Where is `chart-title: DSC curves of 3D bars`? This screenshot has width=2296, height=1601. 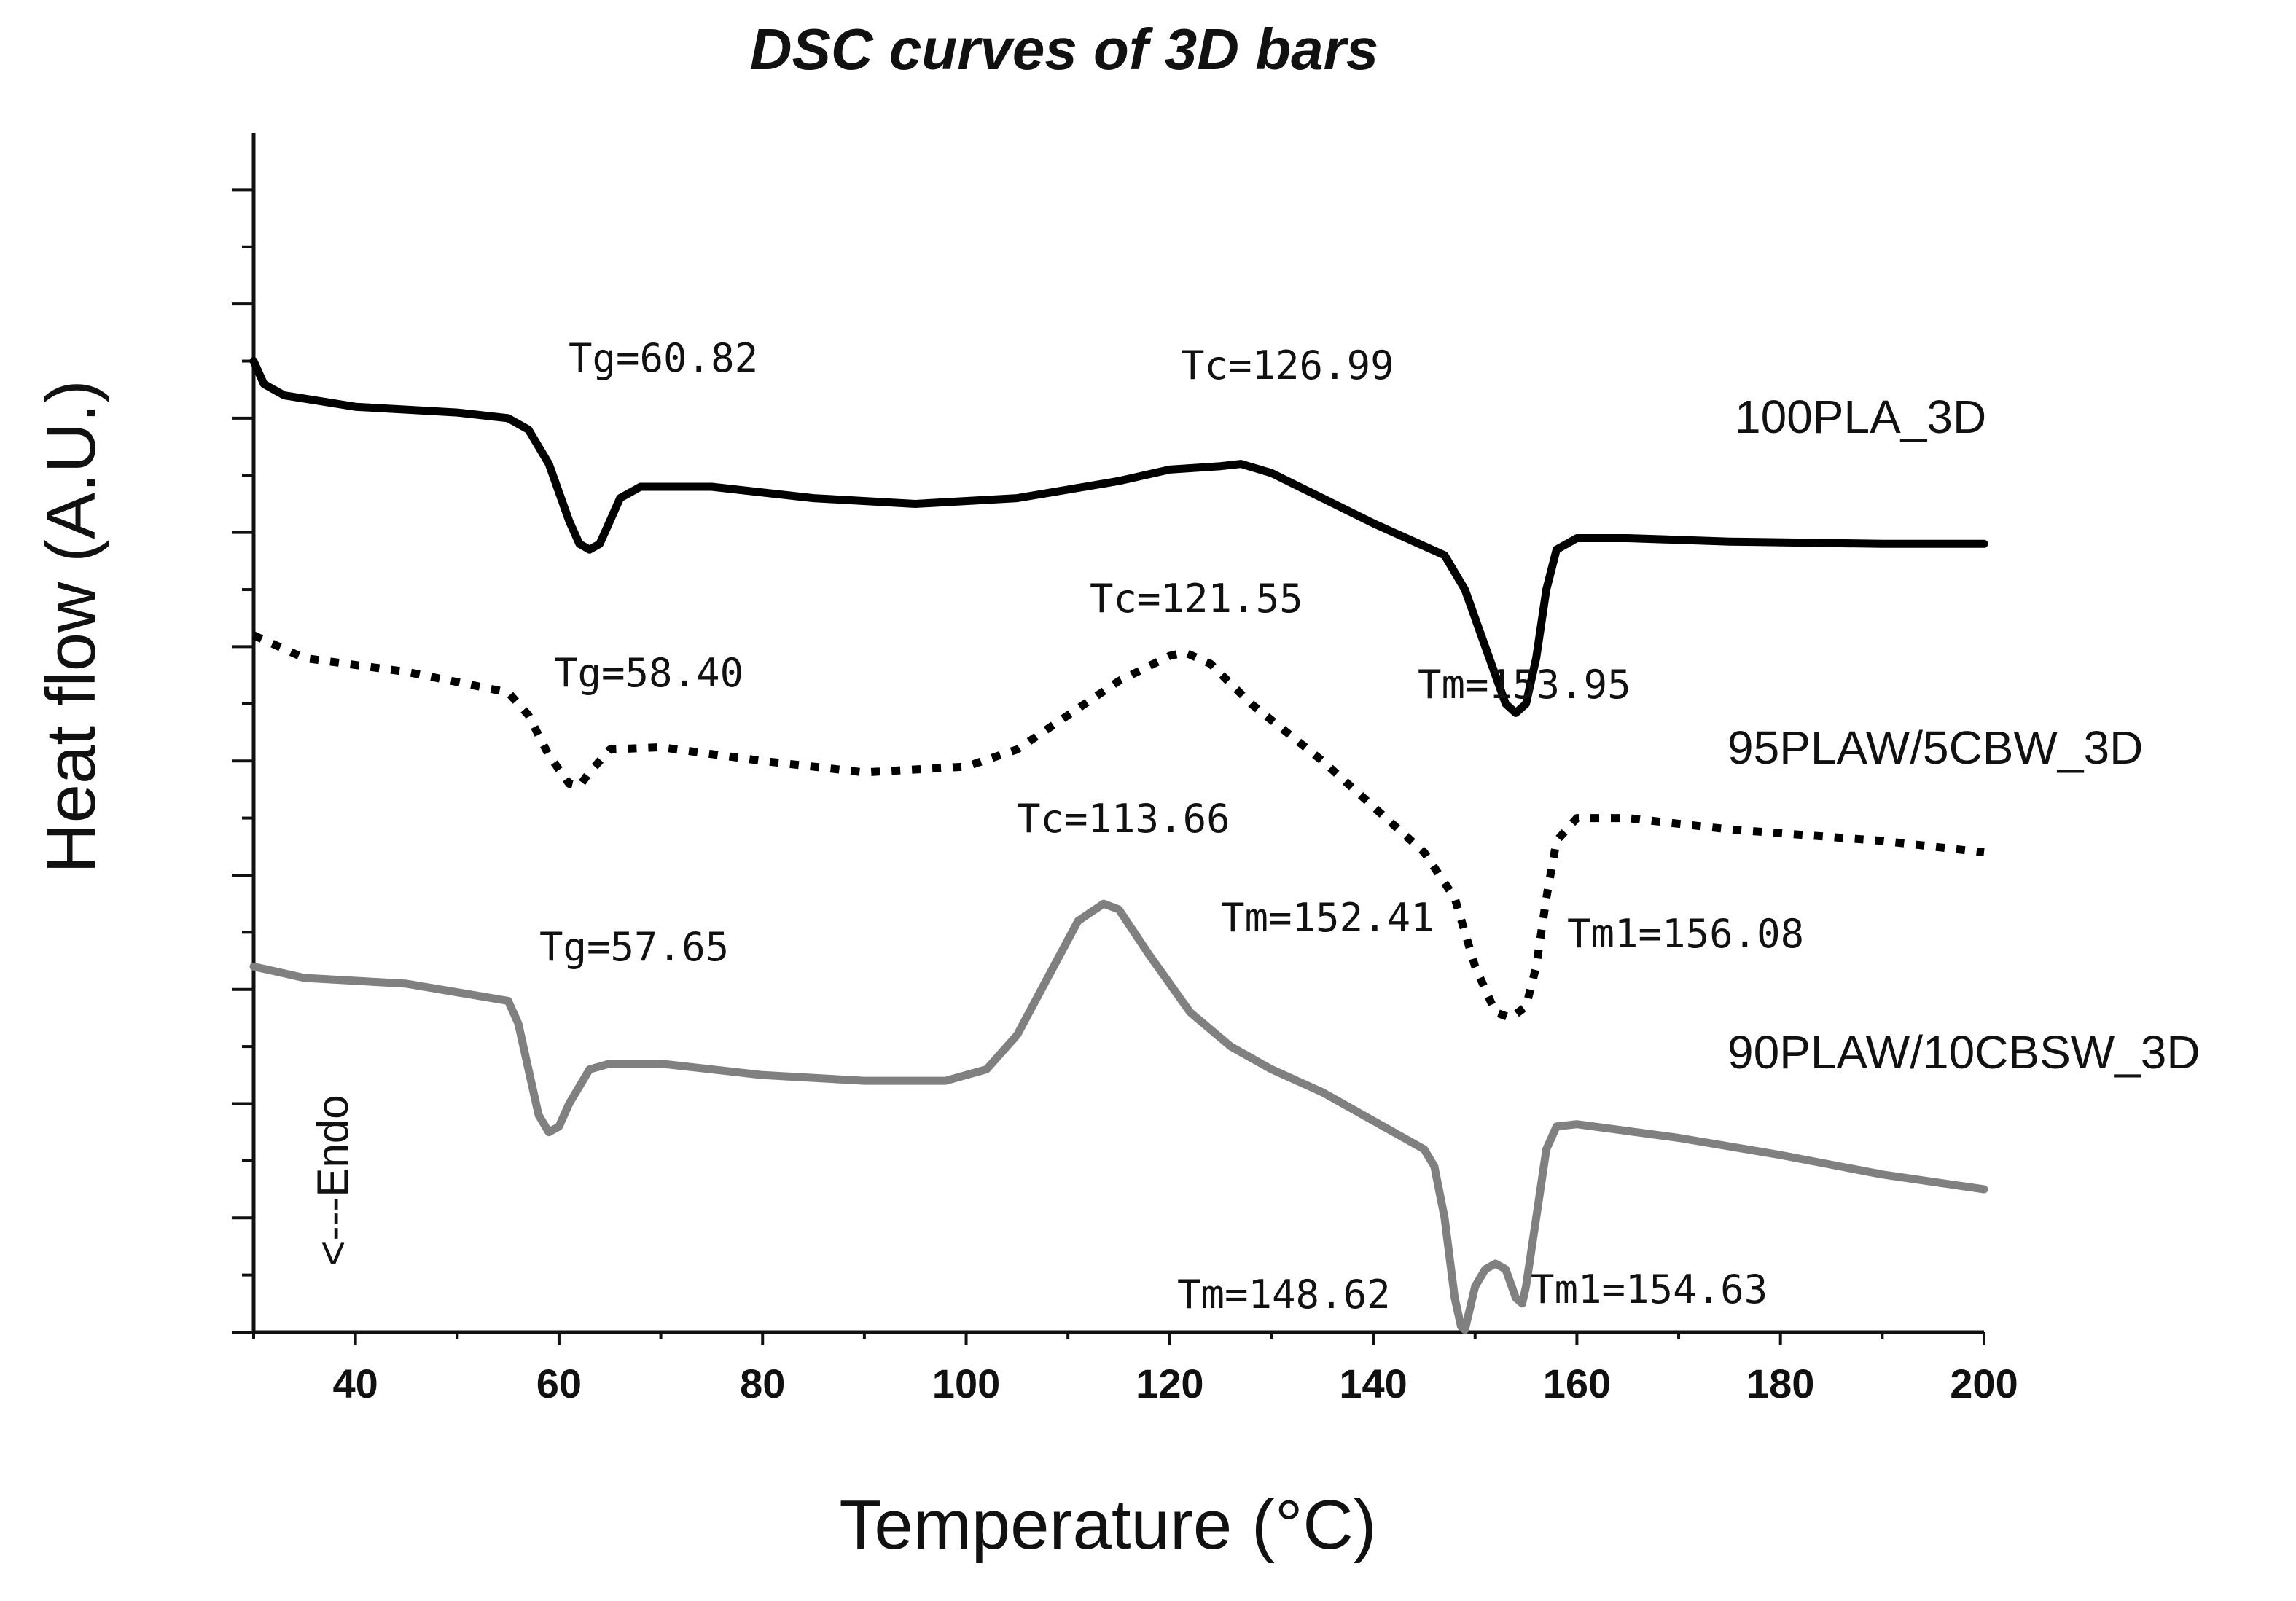 chart-title: DSC curves of 3D bars is located at coordinates (1065, 49).